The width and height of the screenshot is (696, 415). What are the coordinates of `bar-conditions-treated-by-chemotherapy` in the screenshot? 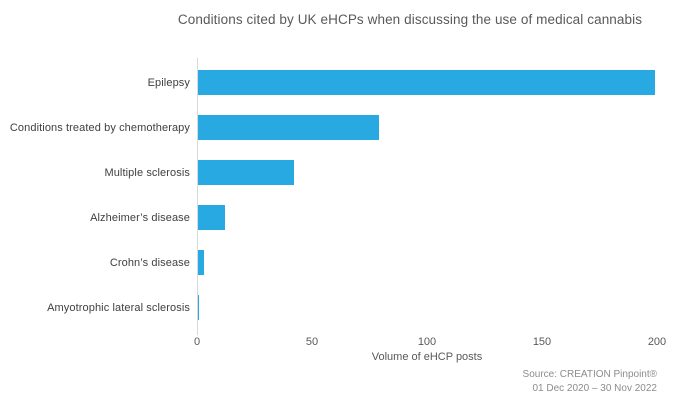 It's located at (288, 127).